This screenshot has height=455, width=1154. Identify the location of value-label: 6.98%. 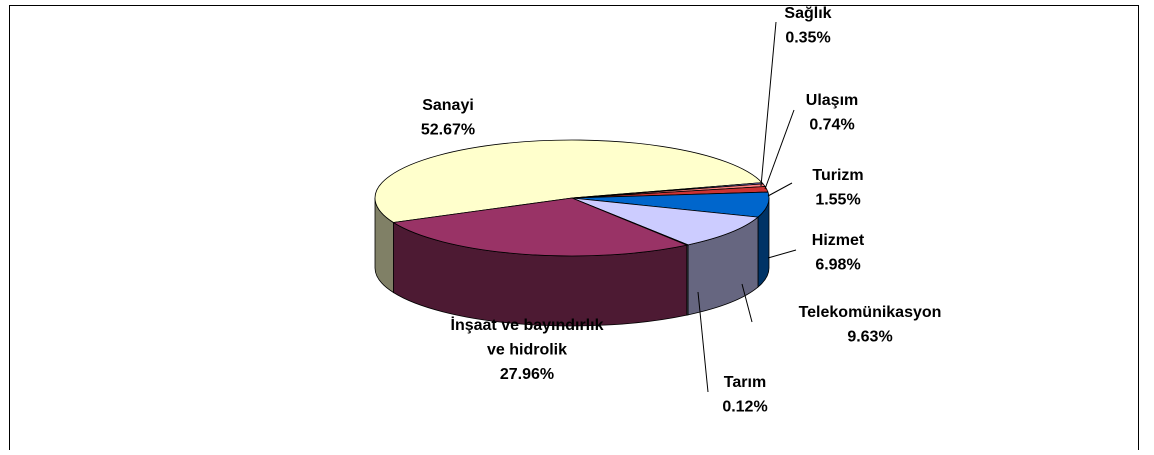
(837, 265).